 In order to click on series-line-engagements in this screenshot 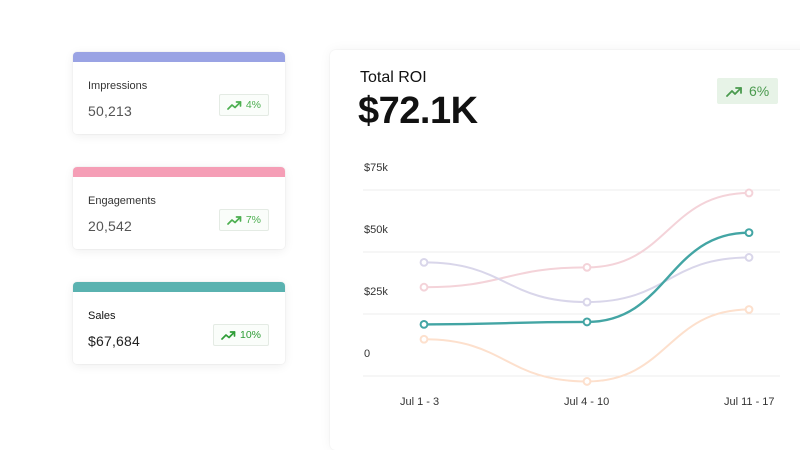, I will do `click(586, 240)`.